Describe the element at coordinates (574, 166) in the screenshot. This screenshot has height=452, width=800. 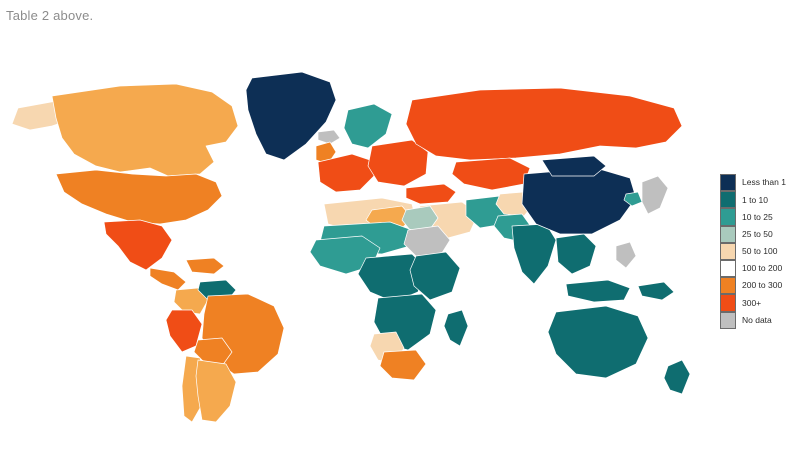
I see `map-region-mongolia` at that location.